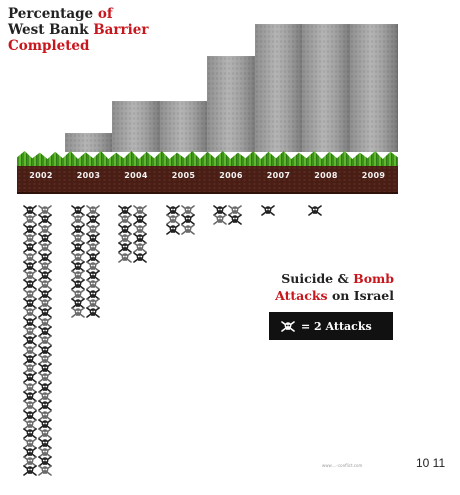 The height and width of the screenshot is (495, 460). I want to click on title-text-red: Barrier, so click(121, 30).